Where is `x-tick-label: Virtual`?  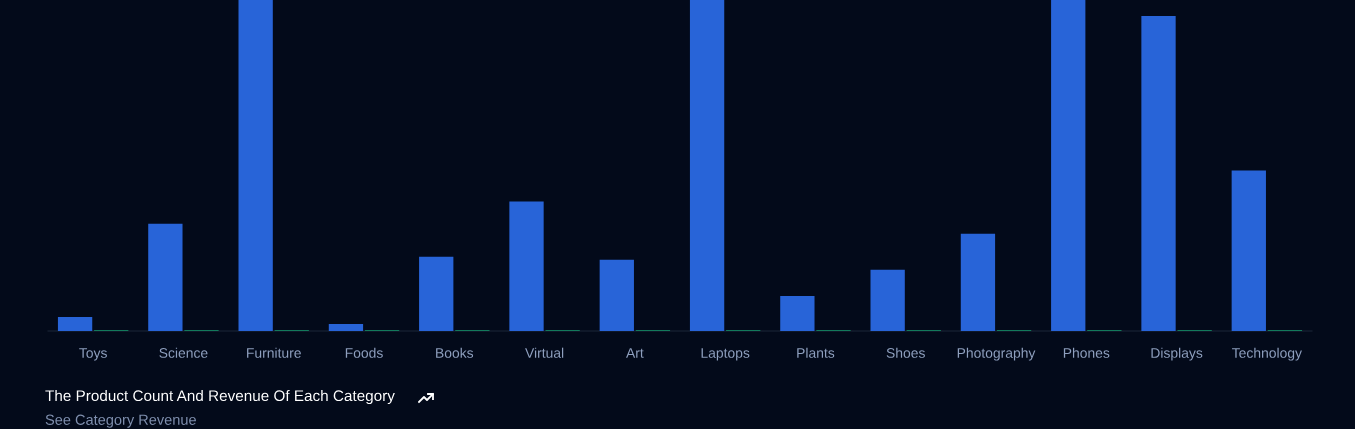
x-tick-label: Virtual is located at coordinates (544, 352).